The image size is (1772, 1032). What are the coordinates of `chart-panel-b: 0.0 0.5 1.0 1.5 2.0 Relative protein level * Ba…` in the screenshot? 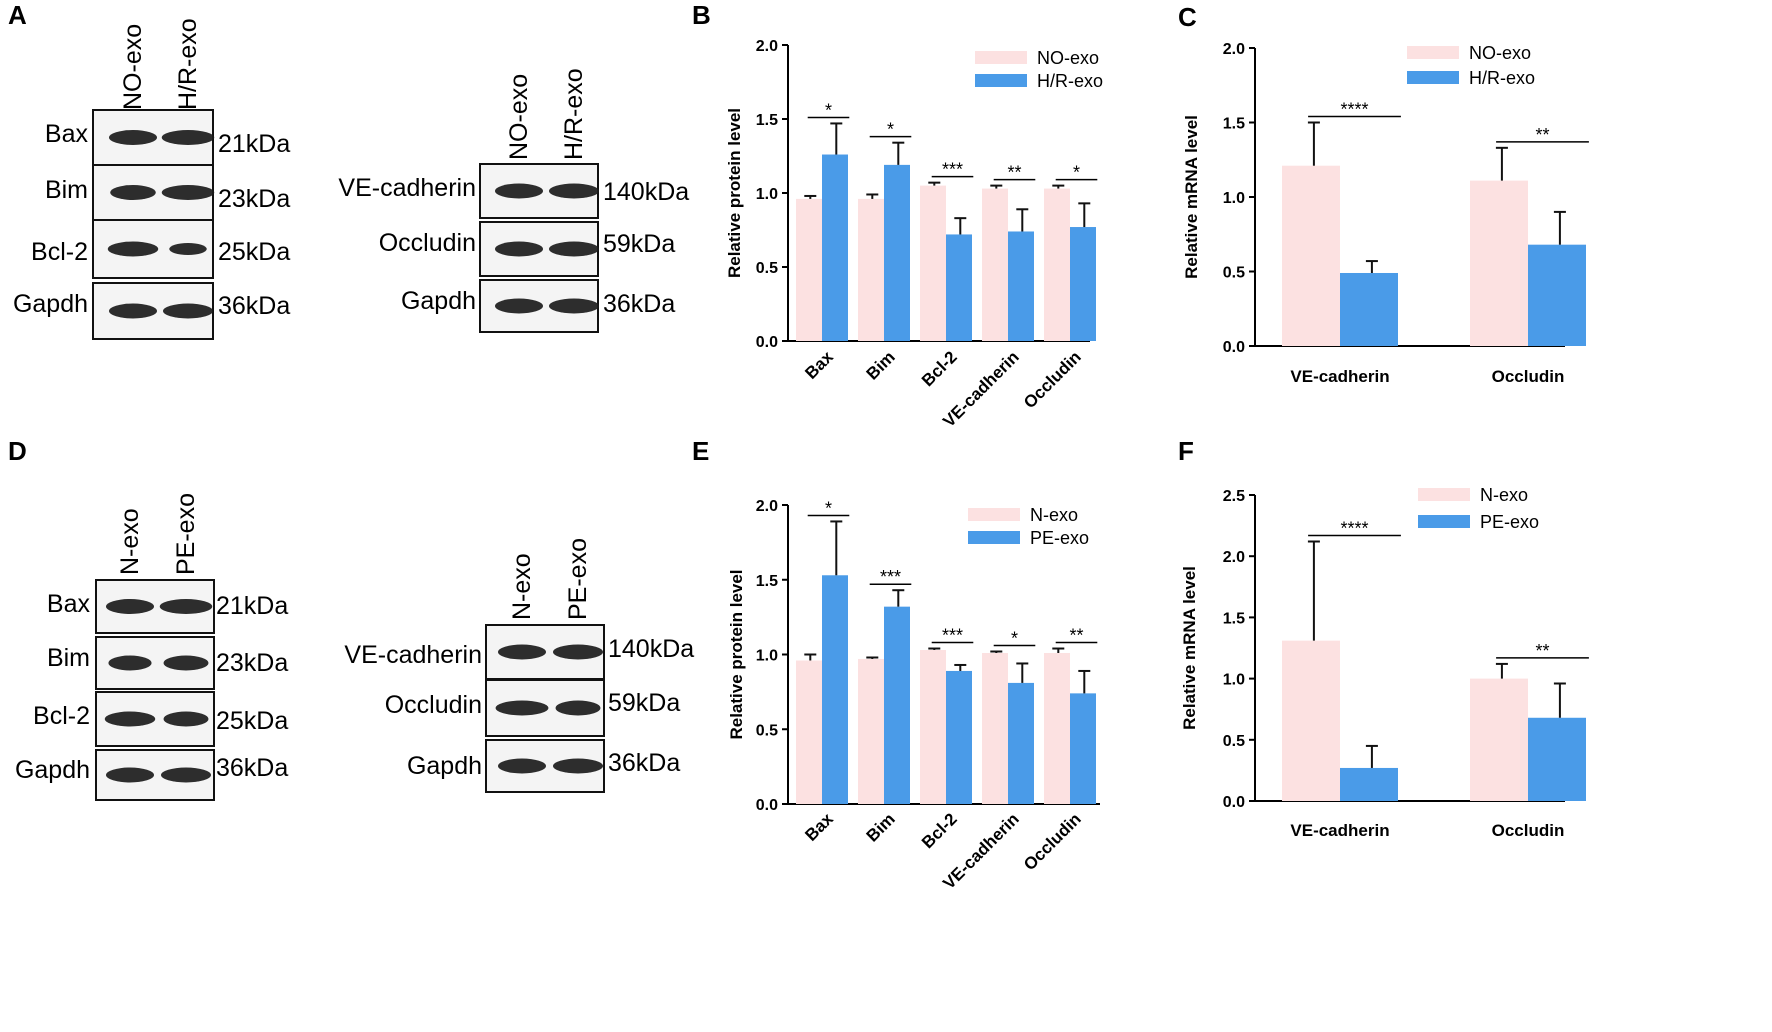 It's located at (914, 234).